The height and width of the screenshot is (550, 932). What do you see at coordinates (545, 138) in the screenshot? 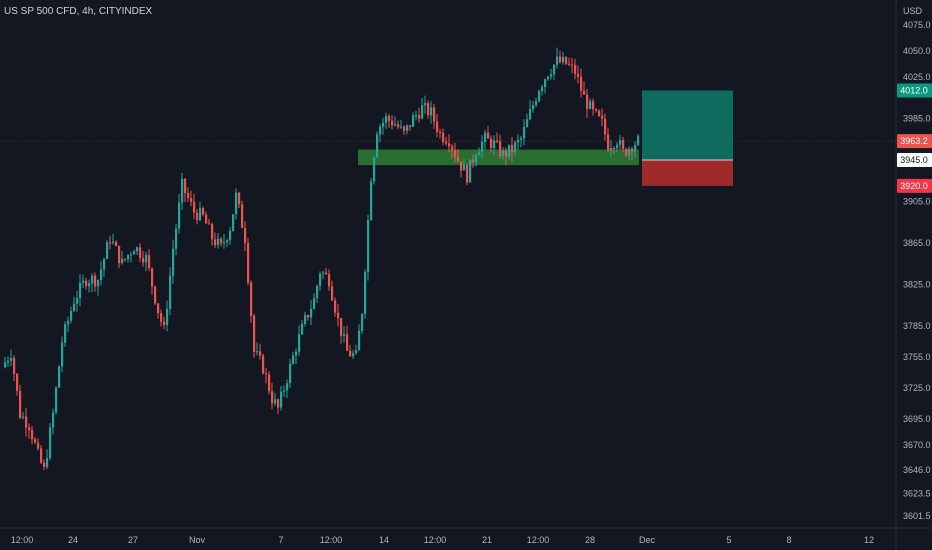
I see `position-zones` at bounding box center [545, 138].